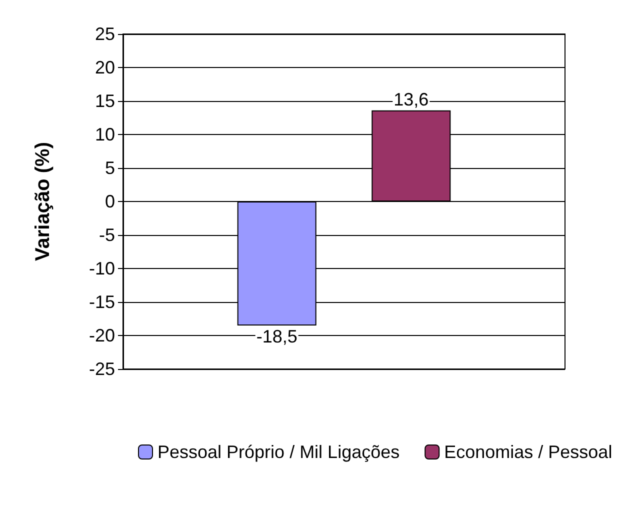  What do you see at coordinates (101, 302) in the screenshot?
I see `y-tick-label: -15` at bounding box center [101, 302].